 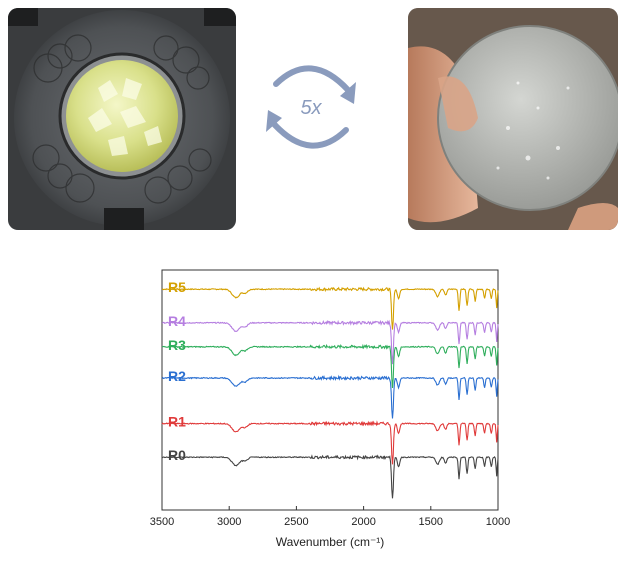 I want to click on series-label-r4: R4, so click(x=177, y=321).